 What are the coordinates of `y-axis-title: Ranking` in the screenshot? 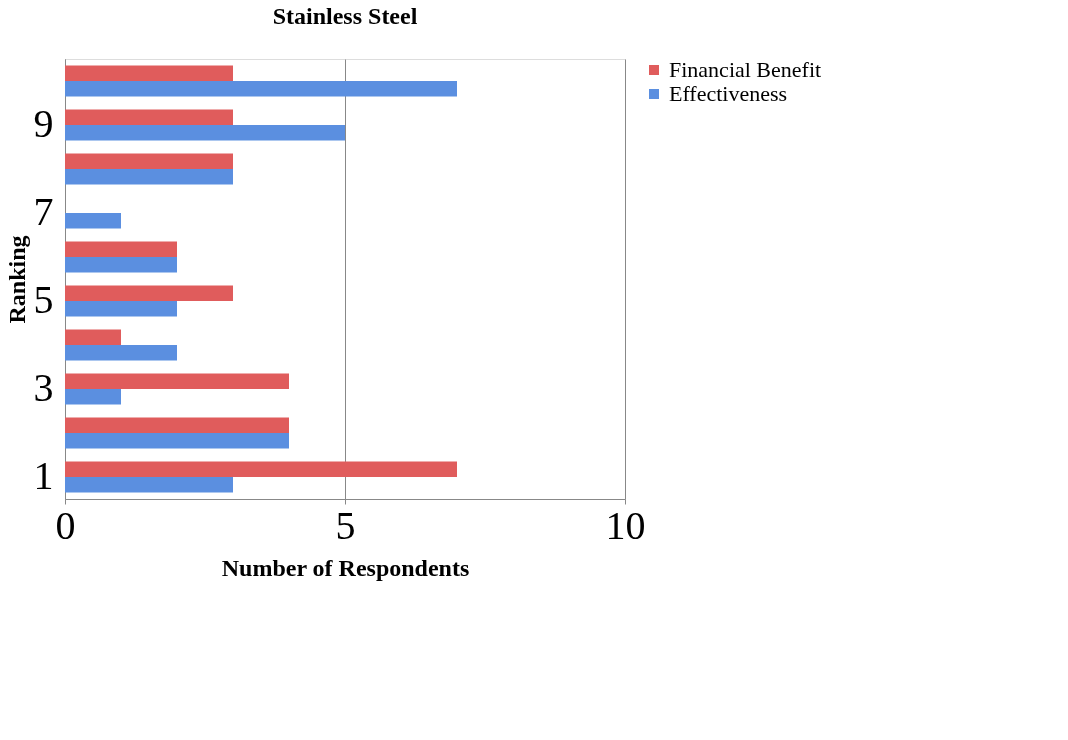 It's located at (16, 279).